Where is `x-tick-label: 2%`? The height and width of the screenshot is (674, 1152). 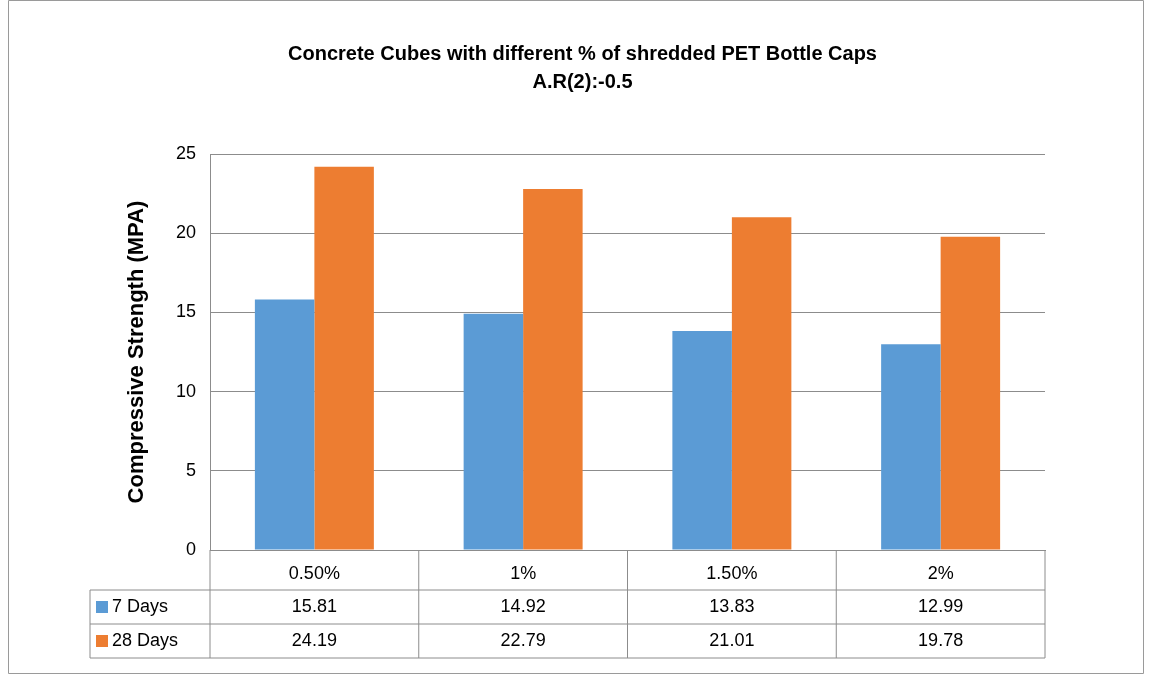
x-tick-label: 2% is located at coordinates (940, 572).